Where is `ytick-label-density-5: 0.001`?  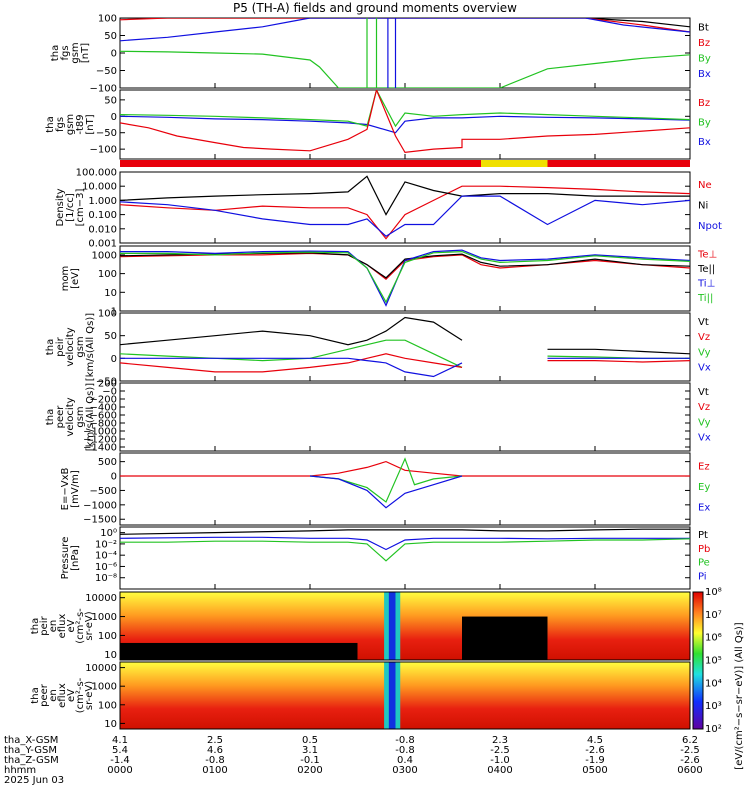
ytick-label-density-5: 0.001 is located at coordinates (102, 244).